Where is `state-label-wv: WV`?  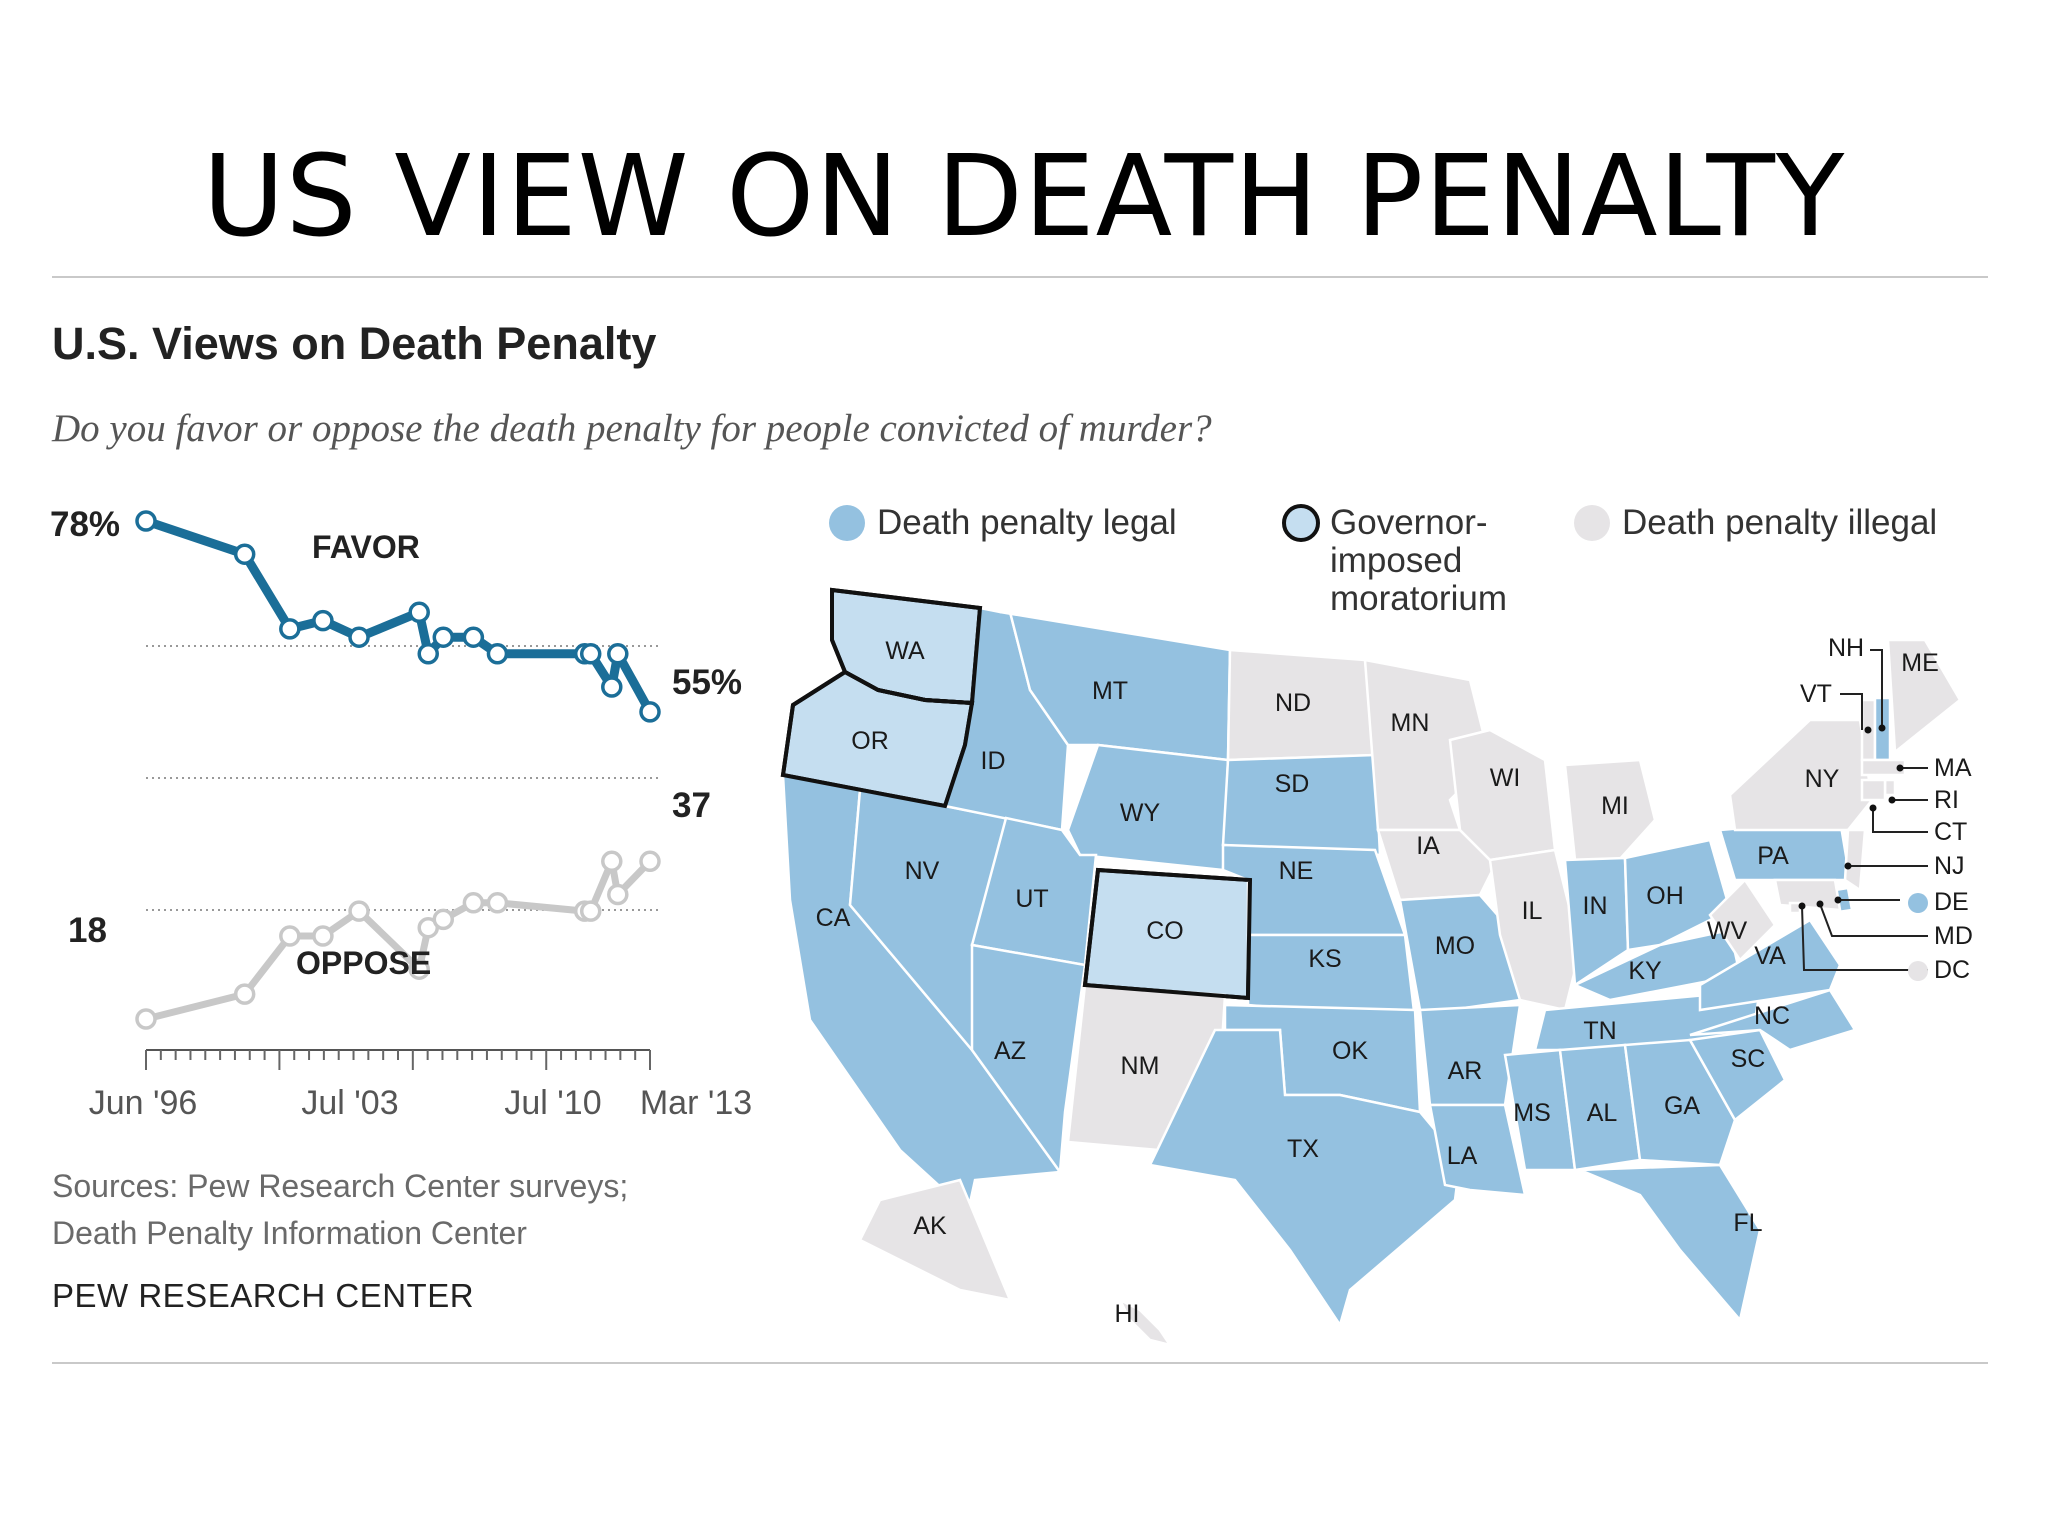 state-label-wv: WV is located at coordinates (1727, 931).